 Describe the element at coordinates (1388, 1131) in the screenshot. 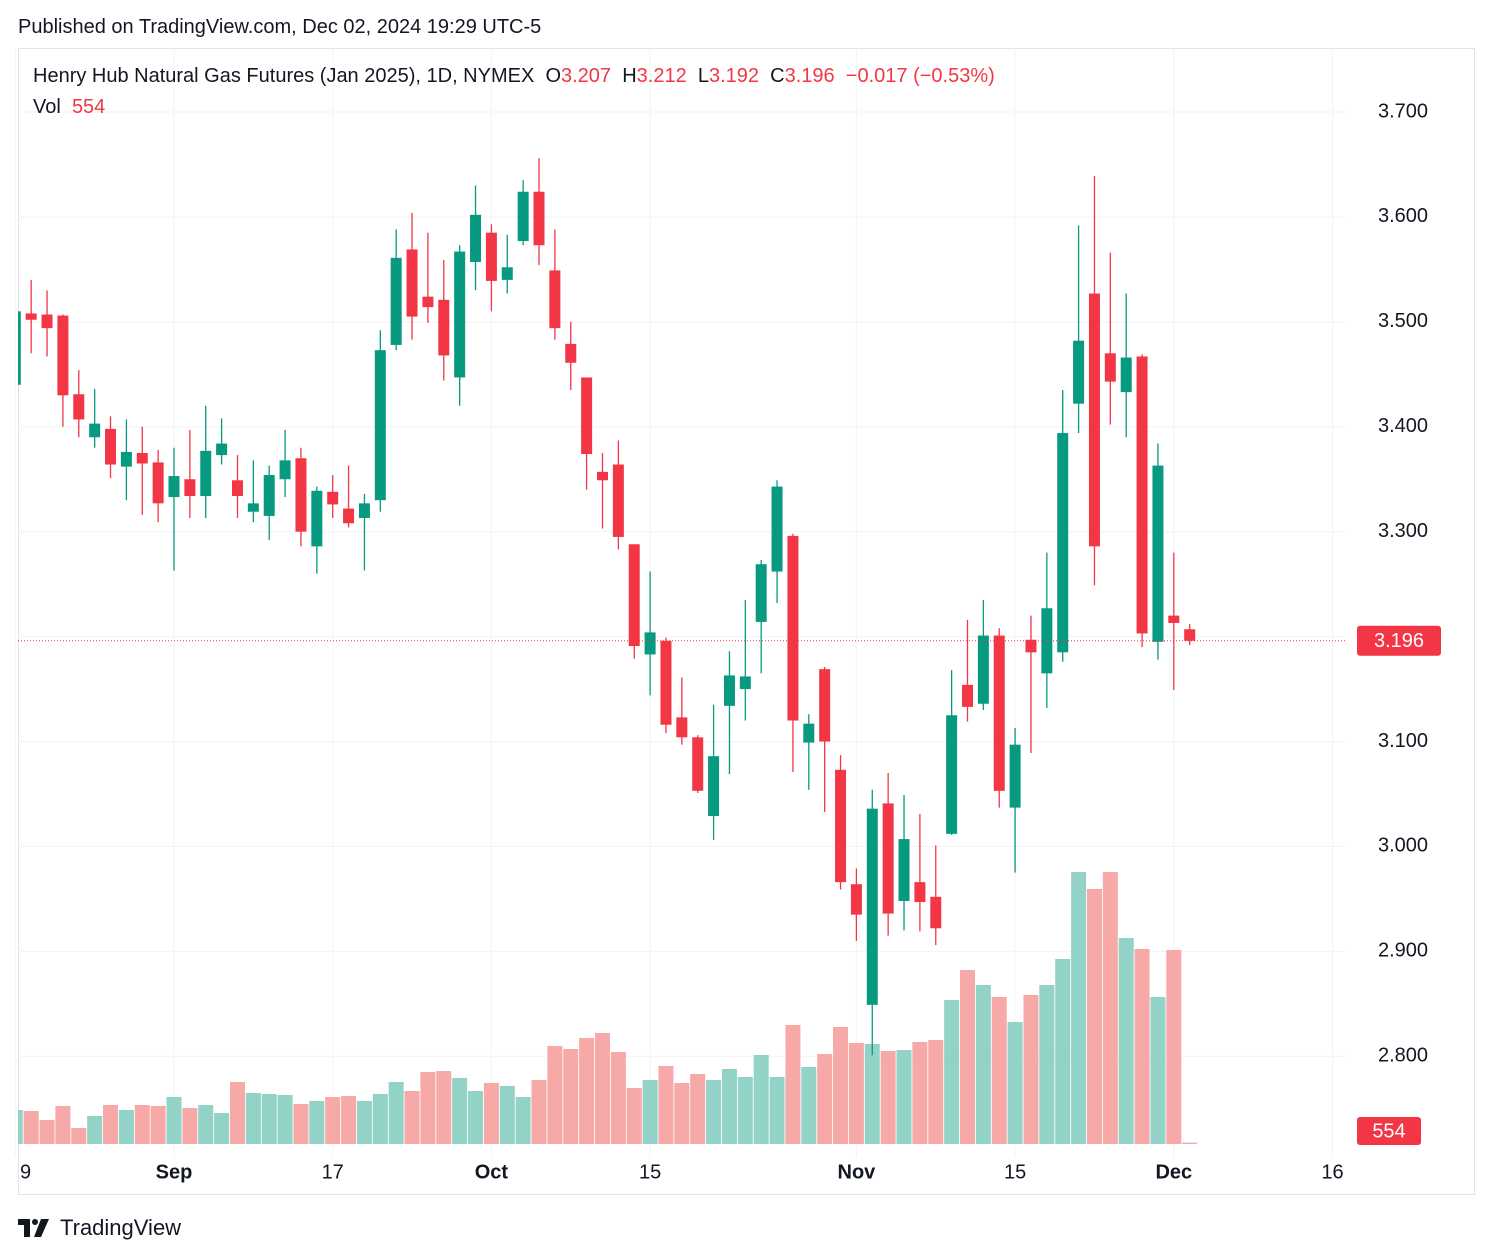

I see `volume-tag-label: 554` at that location.